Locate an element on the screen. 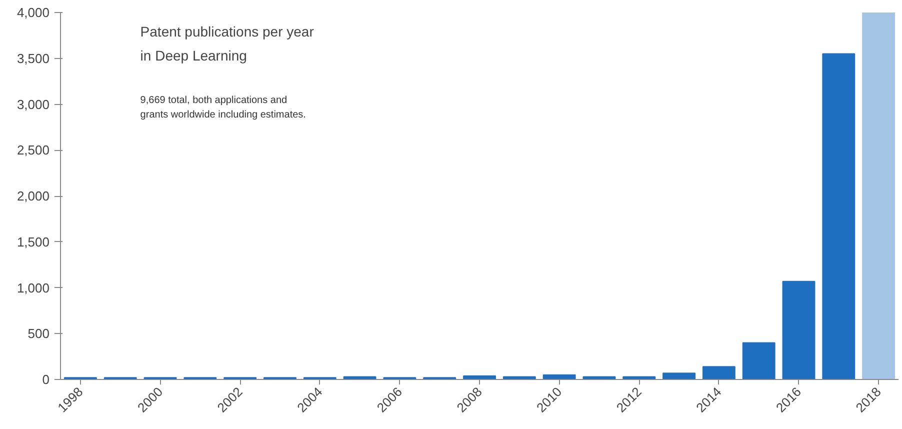  y-tick-label: 1,000 is located at coordinates (33, 288).